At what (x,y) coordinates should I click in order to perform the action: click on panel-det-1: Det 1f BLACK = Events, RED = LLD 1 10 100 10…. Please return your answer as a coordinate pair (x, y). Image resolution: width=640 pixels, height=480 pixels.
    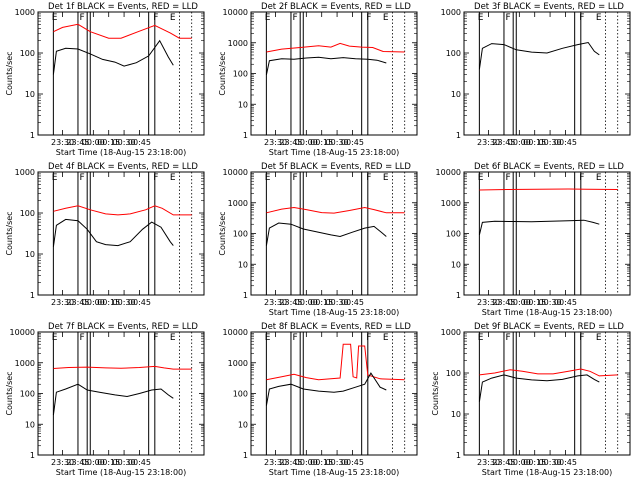
    Looking at the image, I should click on (105, 79).